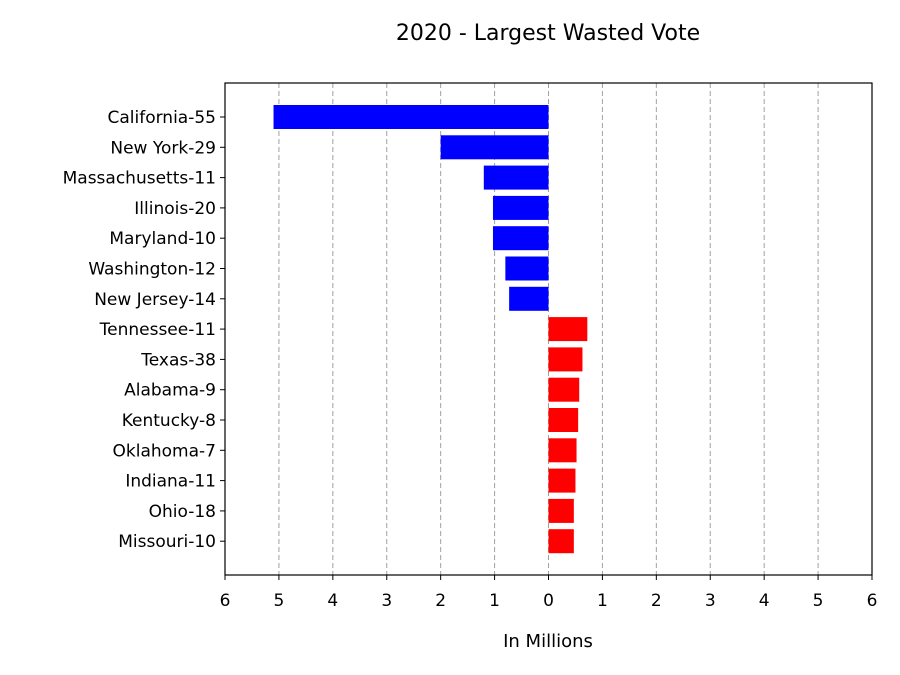  Describe the element at coordinates (155, 300) in the screenshot. I see `y-tick-label: New Jersey-14` at that location.